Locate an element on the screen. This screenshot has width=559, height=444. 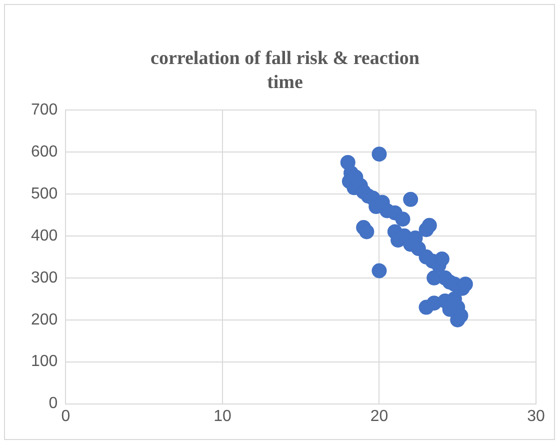
chart-title: correlation of fall risk & reaction time is located at coordinates (285, 71).